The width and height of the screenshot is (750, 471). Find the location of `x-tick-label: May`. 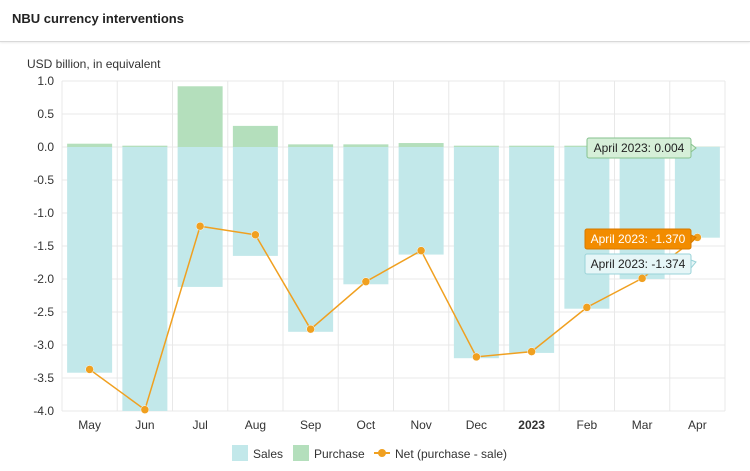

x-tick-label: May is located at coordinates (89, 425).